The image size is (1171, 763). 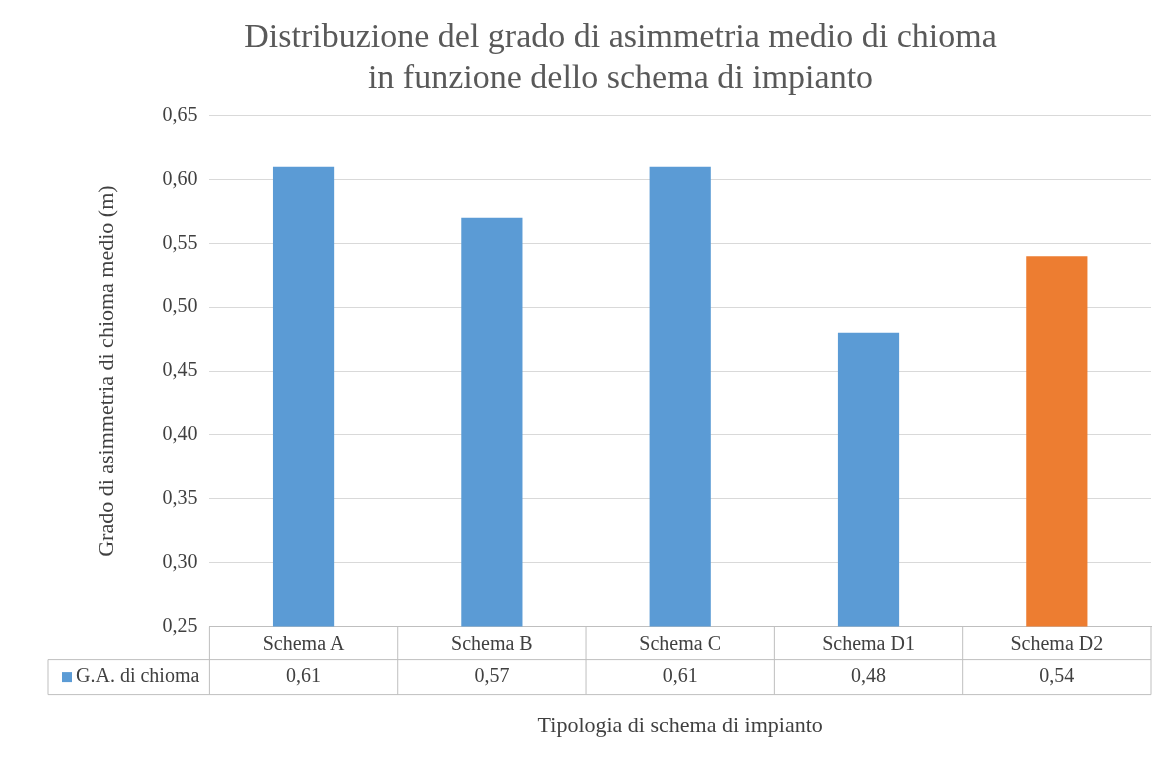 What do you see at coordinates (1057, 675) in the screenshot?
I see `text: 0,54` at bounding box center [1057, 675].